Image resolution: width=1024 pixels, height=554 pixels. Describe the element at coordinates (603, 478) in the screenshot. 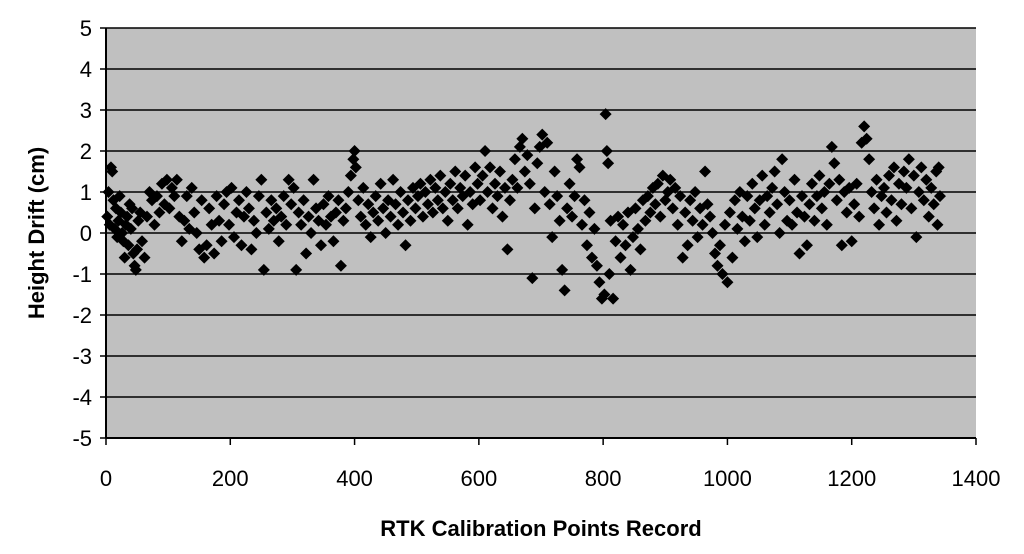

I see `x-tick-label: 800` at that location.